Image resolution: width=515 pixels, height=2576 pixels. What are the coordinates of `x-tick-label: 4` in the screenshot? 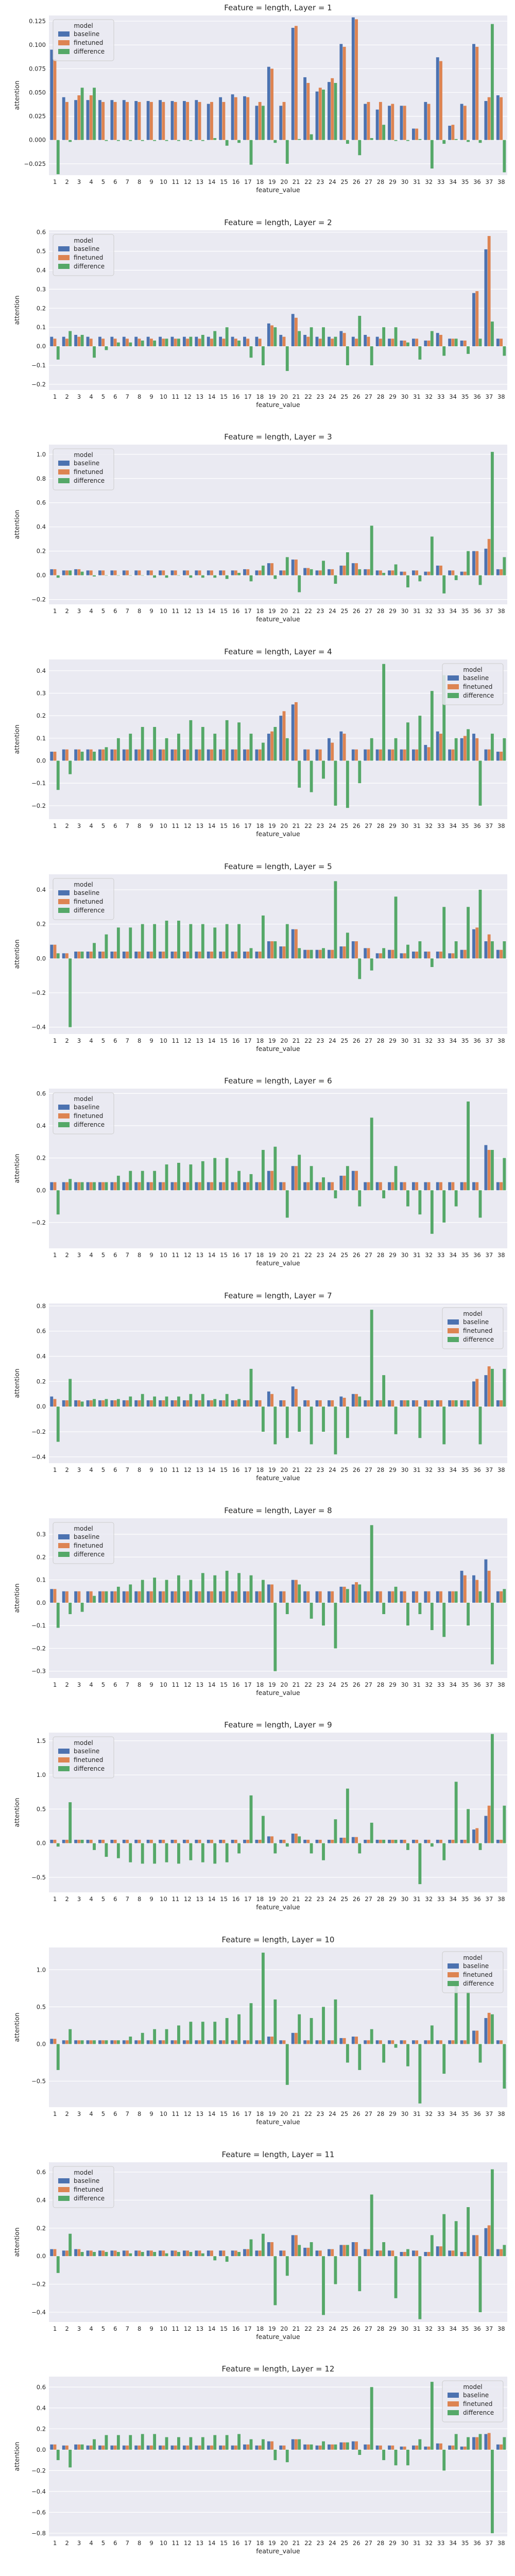 It's located at (91, 1899).